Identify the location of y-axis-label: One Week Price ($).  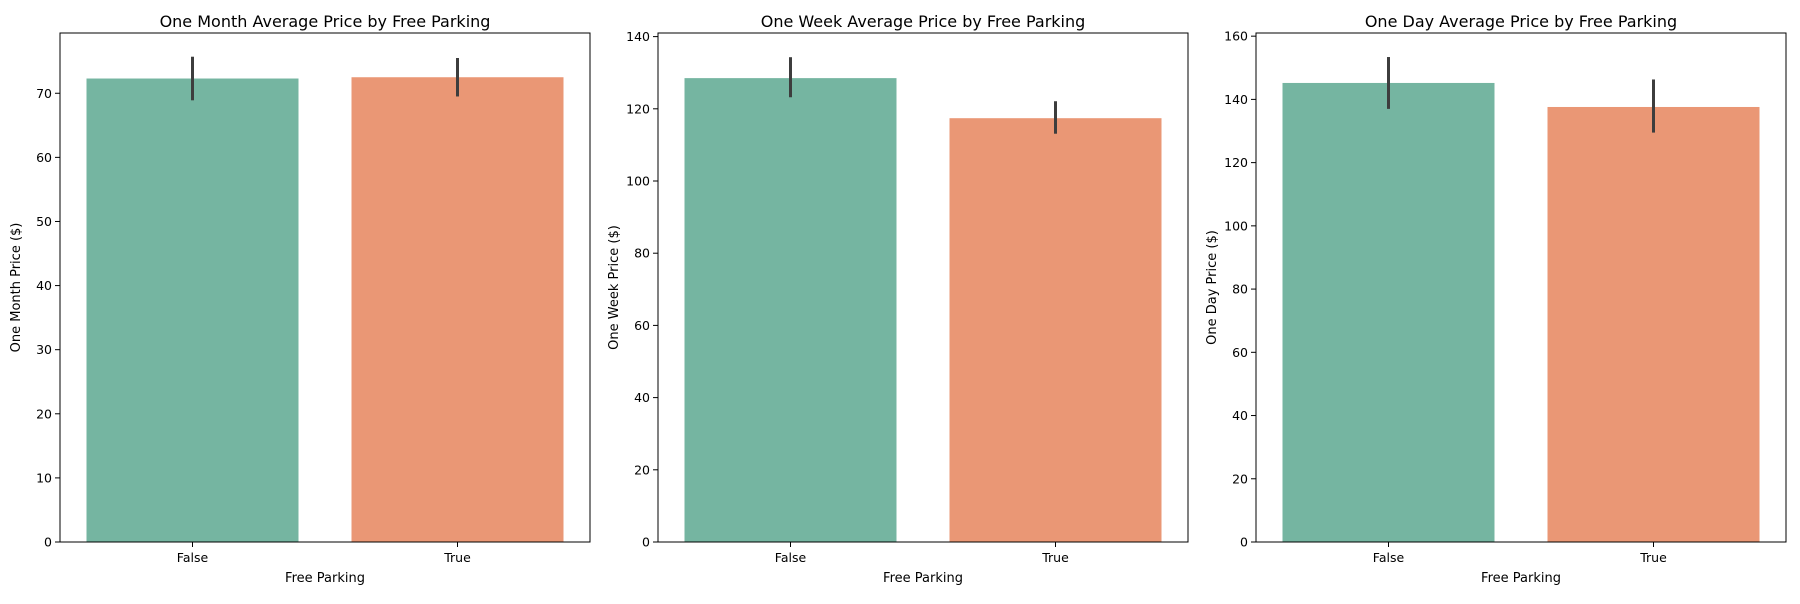
(614, 287).